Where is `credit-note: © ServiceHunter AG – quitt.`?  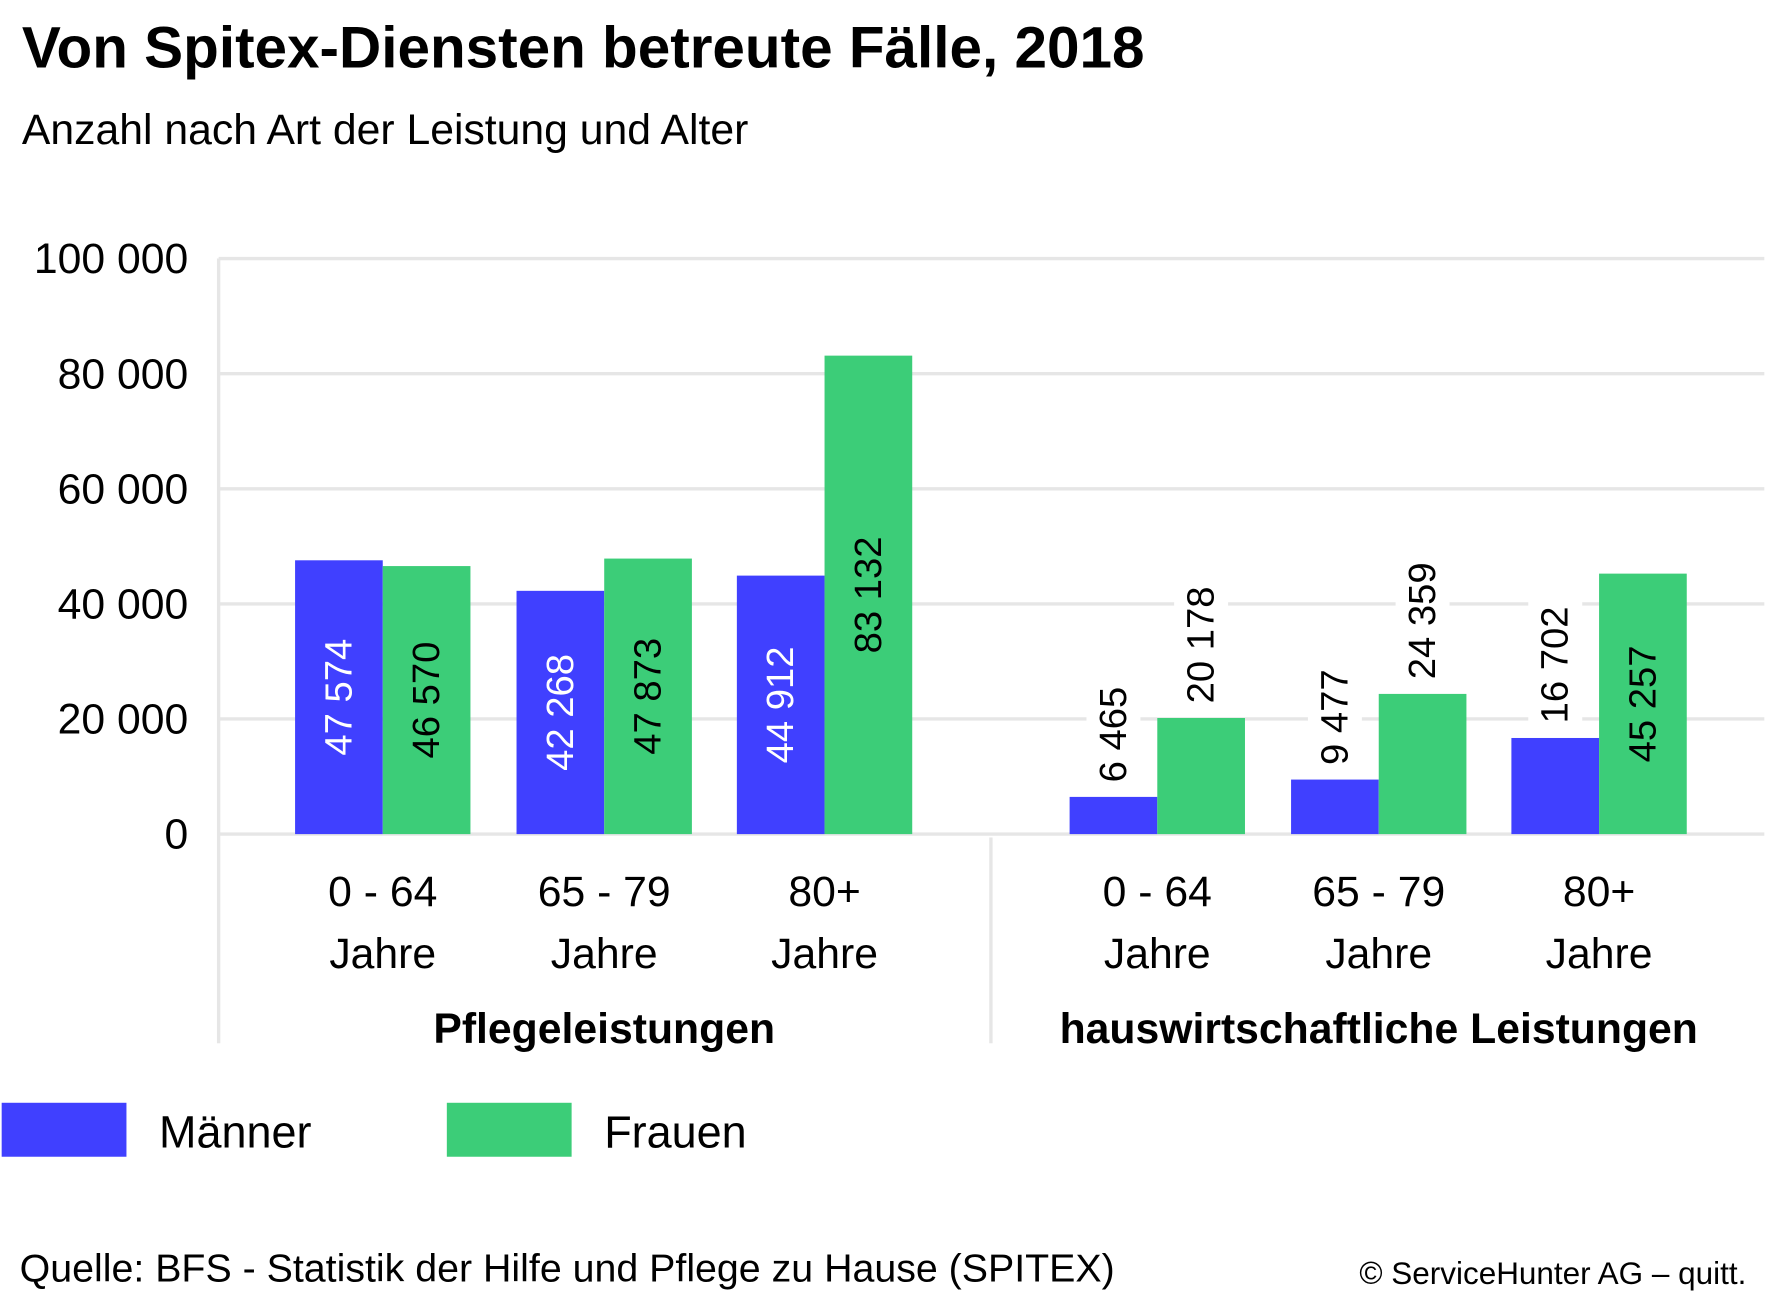 credit-note: © ServiceHunter AG – quitt. is located at coordinates (1552, 1273).